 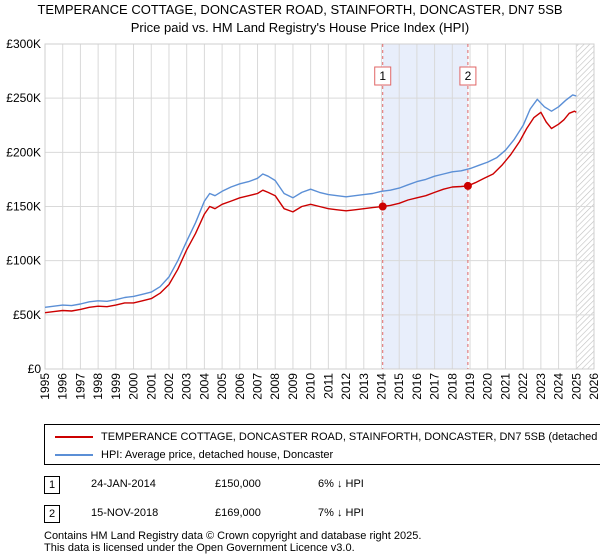 I want to click on y-tick-label: £100K, so click(x=23, y=261).